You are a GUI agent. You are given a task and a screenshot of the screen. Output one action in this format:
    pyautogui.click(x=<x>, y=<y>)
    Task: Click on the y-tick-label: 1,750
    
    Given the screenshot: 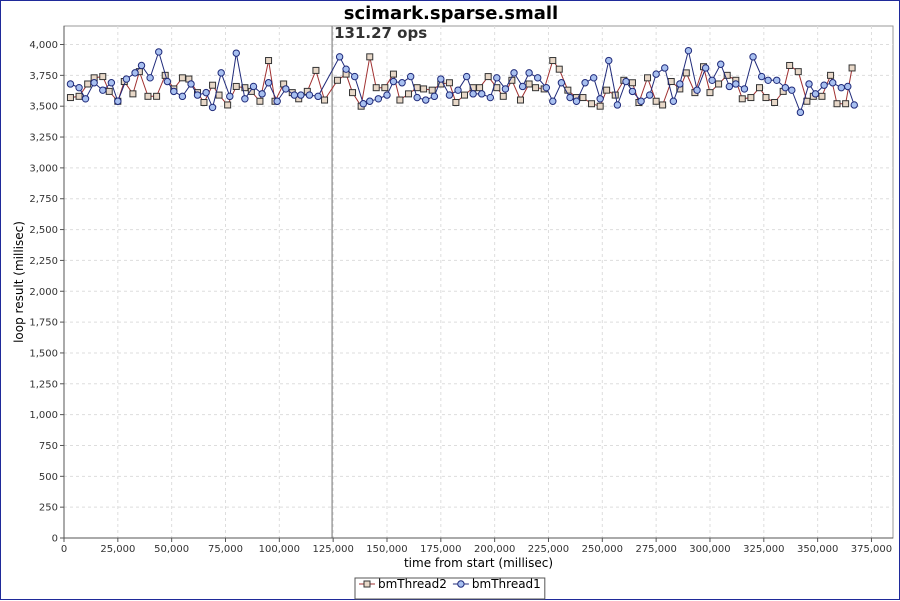 What is the action you would take?
    pyautogui.click(x=43, y=323)
    